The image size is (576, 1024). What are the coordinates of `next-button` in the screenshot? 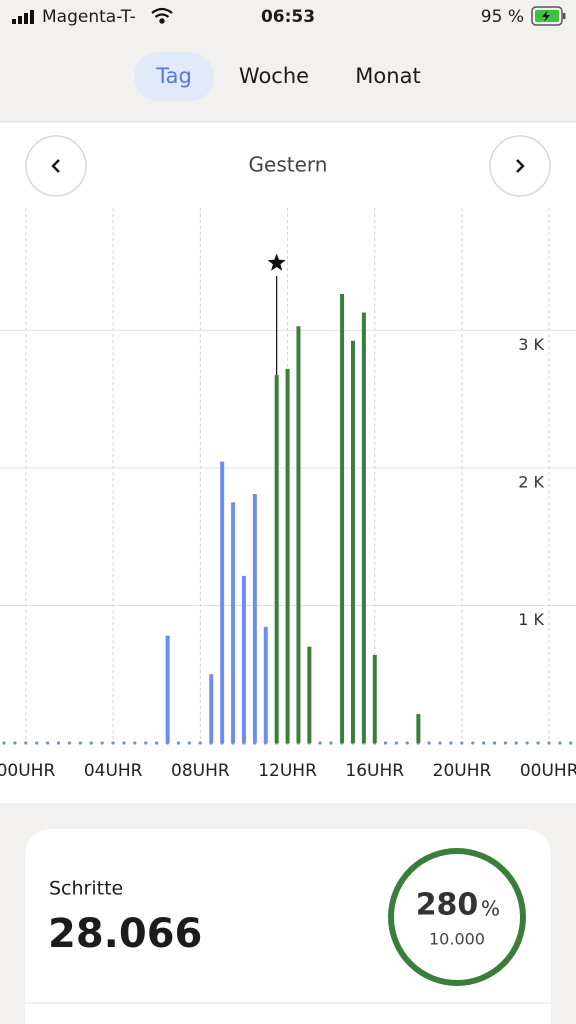 It's located at (520, 166).